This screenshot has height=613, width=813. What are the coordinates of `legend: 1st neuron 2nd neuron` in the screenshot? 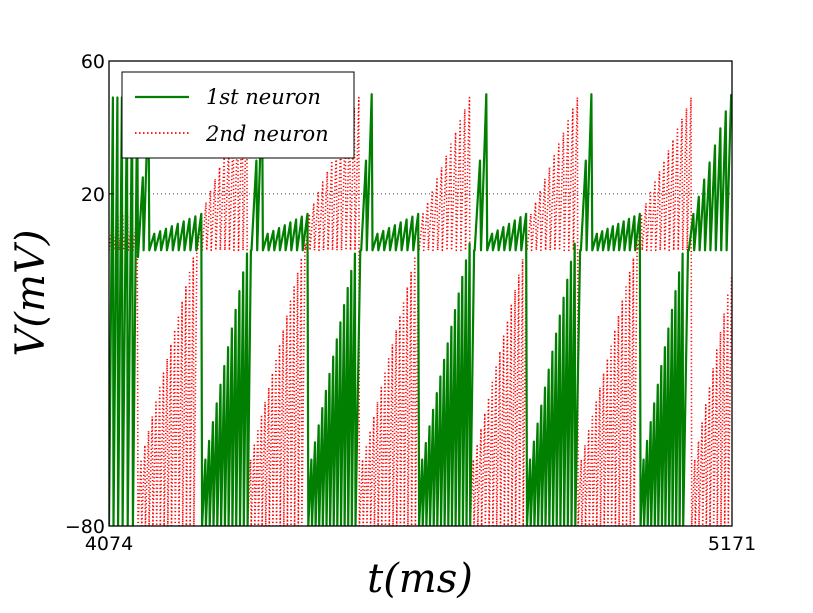 It's located at (238, 115).